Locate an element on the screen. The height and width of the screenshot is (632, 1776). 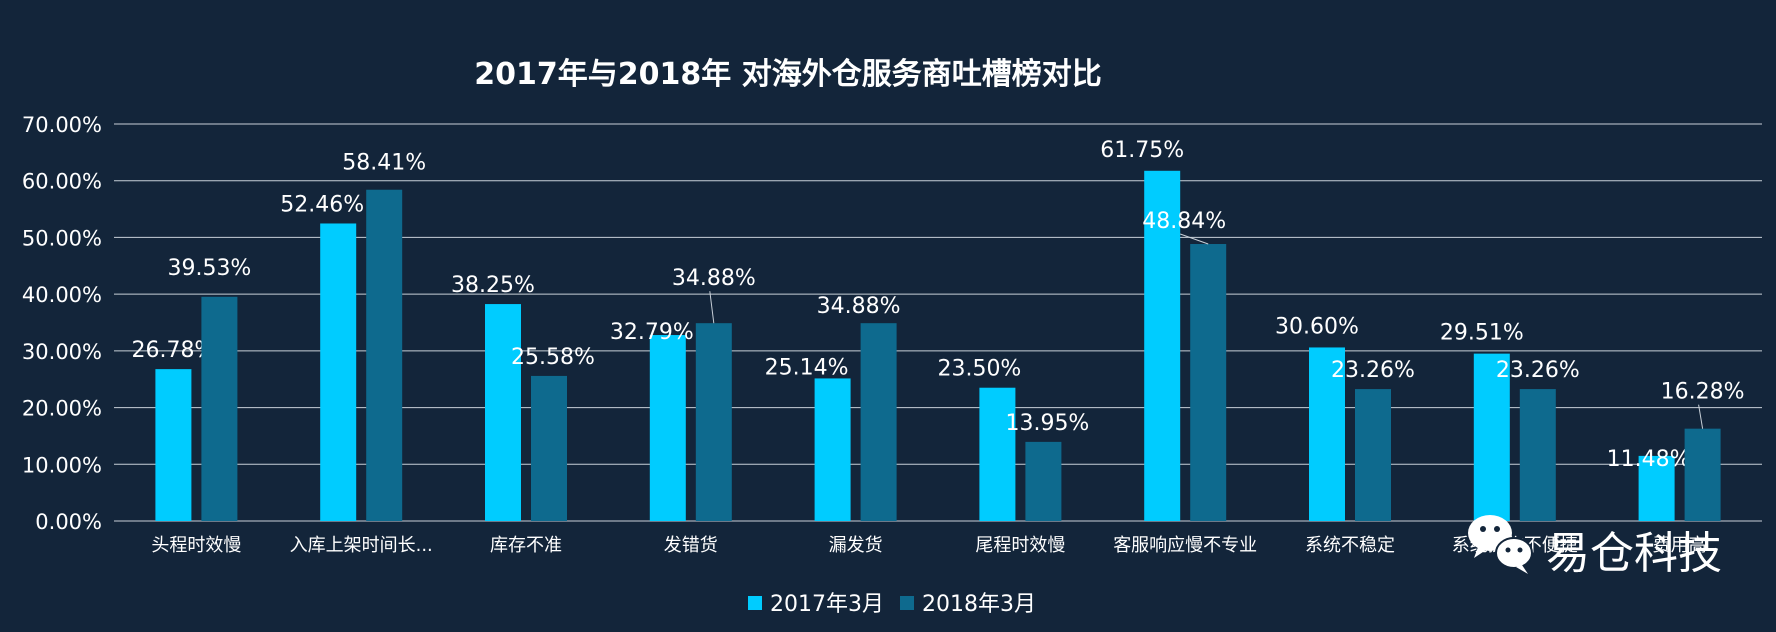
legend-label: 2018年3月 is located at coordinates (979, 604).